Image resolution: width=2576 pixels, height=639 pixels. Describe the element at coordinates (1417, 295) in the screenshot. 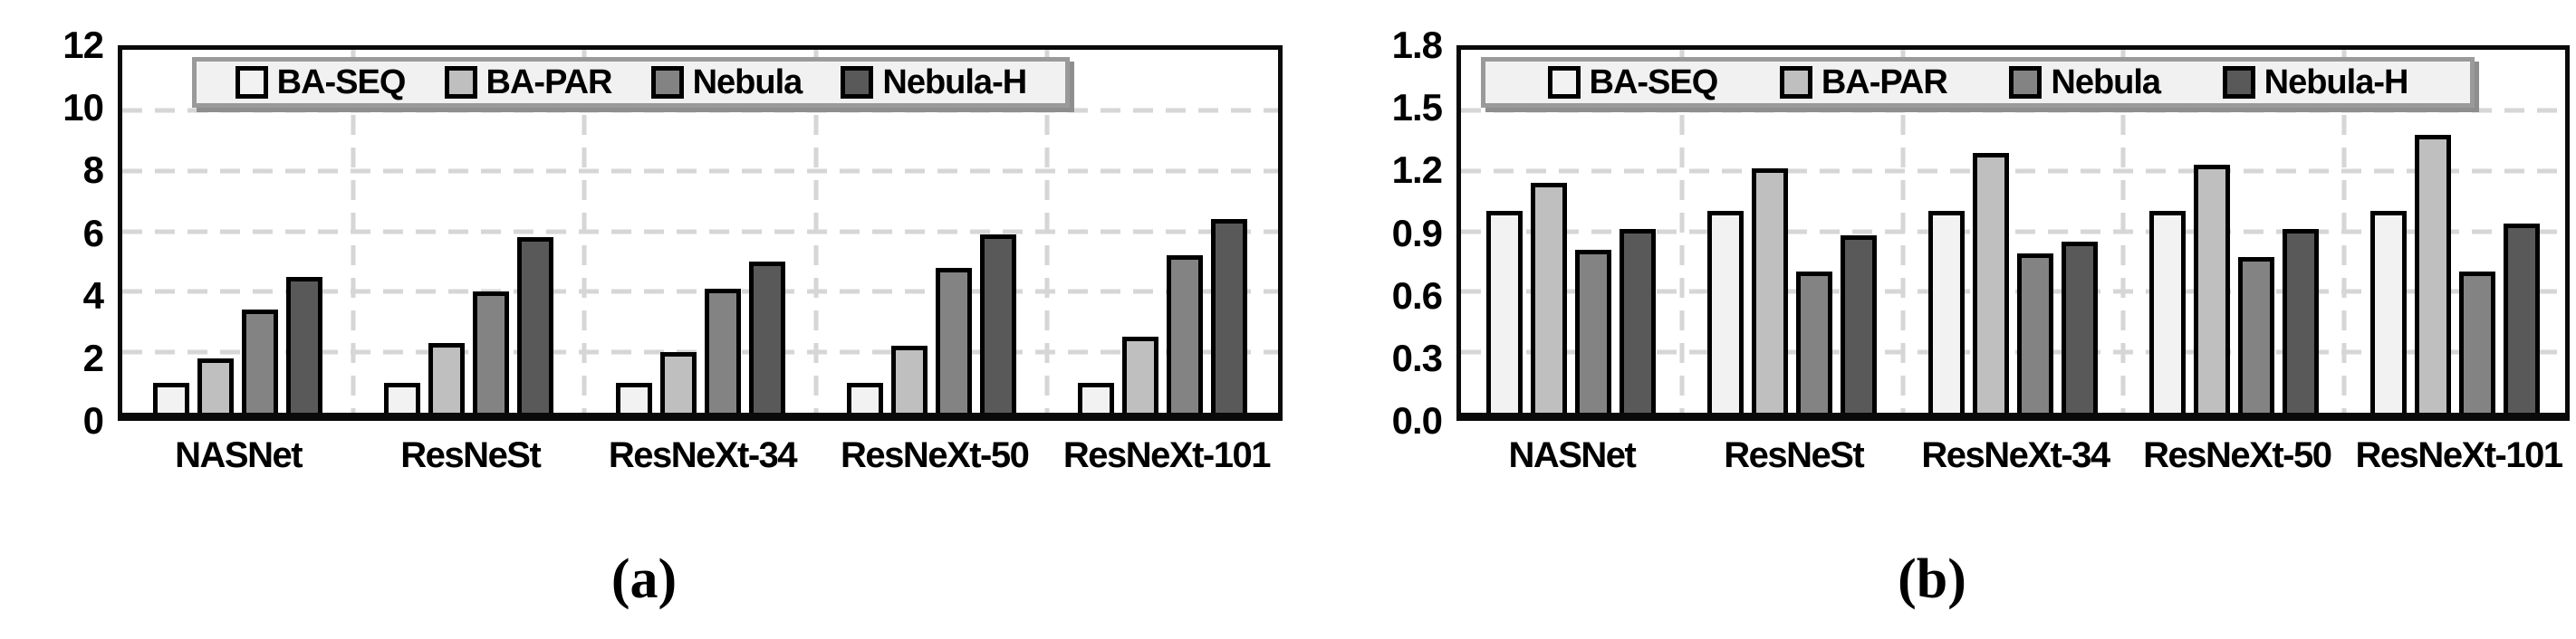

I see `y-tick-label: 0.6` at that location.